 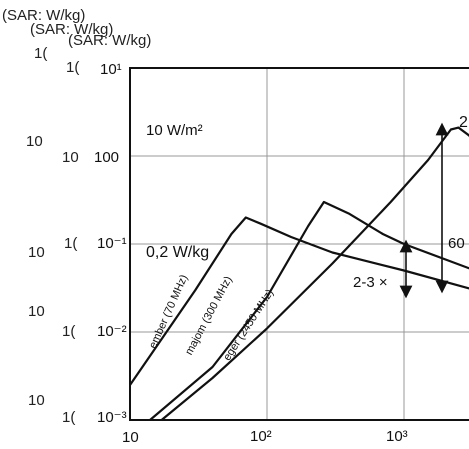 What do you see at coordinates (107, 157) in the screenshot?
I see `y-tick-label: 100` at bounding box center [107, 157].